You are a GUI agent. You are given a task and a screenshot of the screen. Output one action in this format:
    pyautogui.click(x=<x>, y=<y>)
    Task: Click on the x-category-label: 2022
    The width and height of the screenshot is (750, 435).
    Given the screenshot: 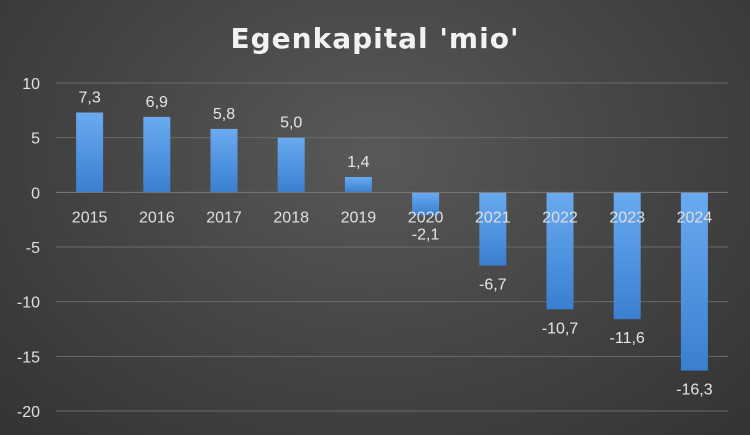 What is the action you would take?
    pyautogui.click(x=560, y=217)
    